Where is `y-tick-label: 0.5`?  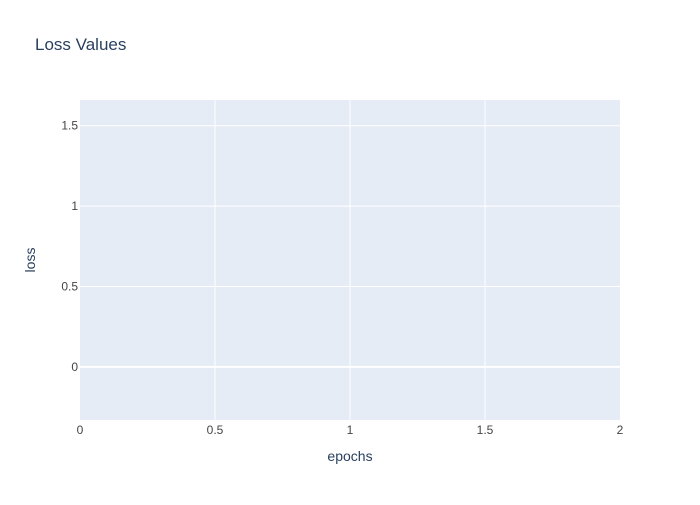 y-tick-label: 0.5 is located at coordinates (69, 287).